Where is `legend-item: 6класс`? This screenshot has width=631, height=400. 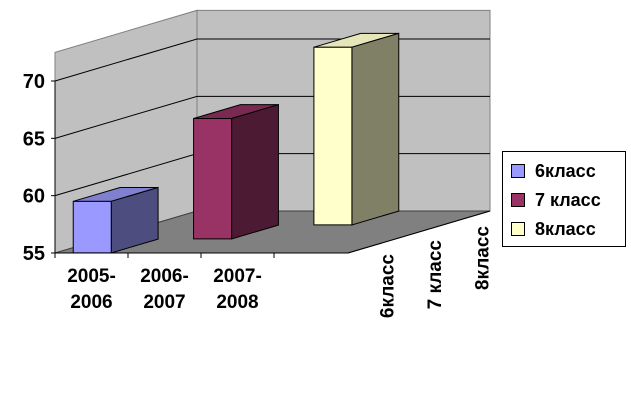 legend-item: 6класс is located at coordinates (553, 171).